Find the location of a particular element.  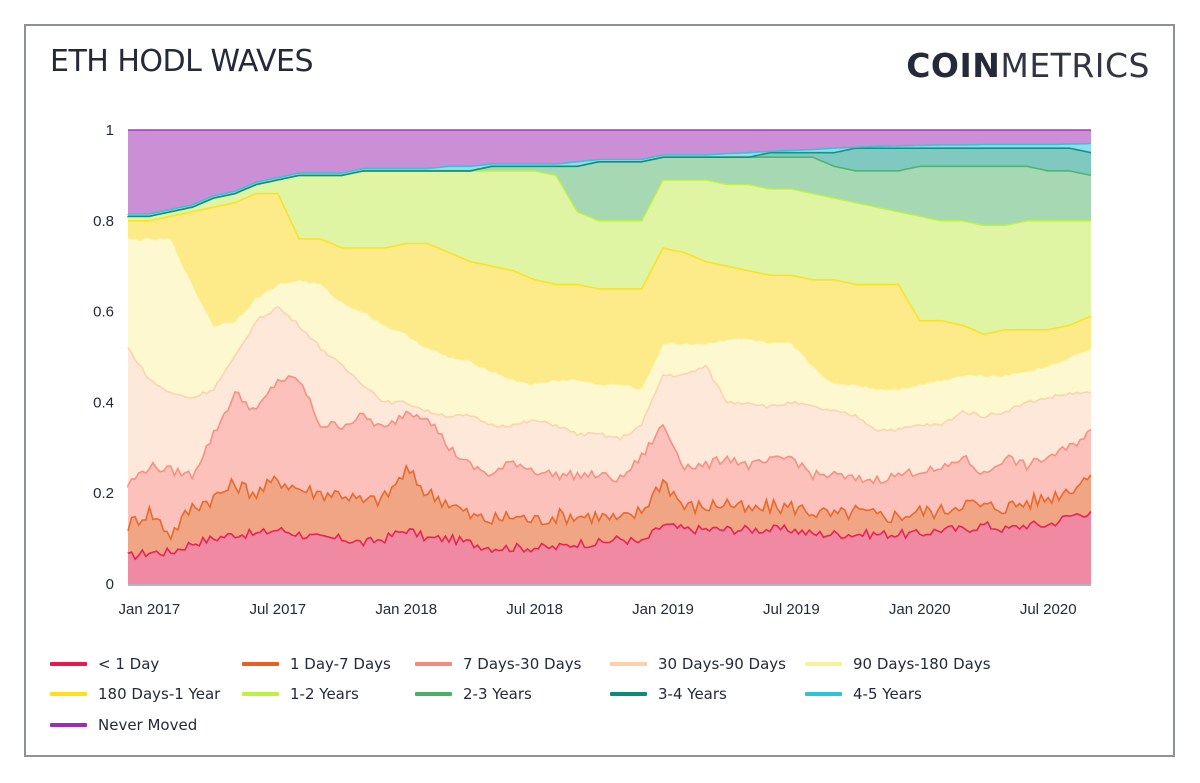

y-tick-label: 0 is located at coordinates (110, 584).